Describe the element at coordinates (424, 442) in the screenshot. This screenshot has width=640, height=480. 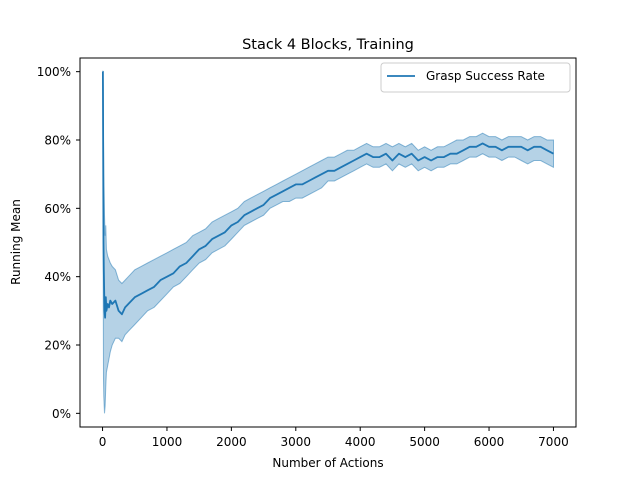
I see `x-tick-label: 5000` at that location.